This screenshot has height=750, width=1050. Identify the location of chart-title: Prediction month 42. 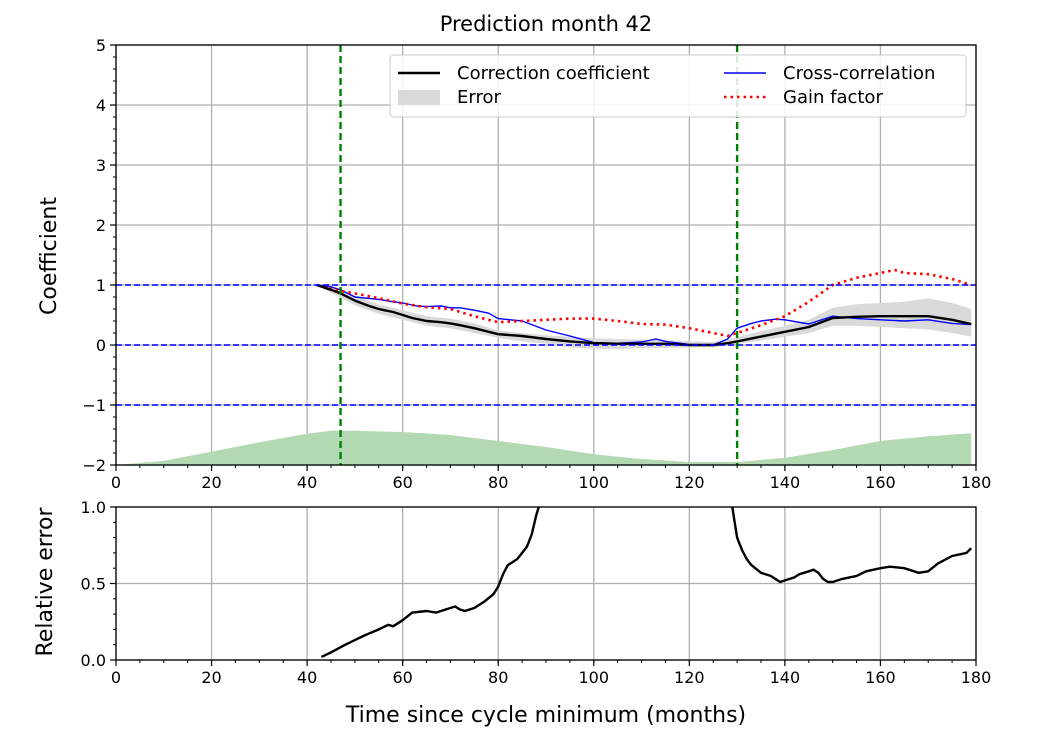
(546, 24).